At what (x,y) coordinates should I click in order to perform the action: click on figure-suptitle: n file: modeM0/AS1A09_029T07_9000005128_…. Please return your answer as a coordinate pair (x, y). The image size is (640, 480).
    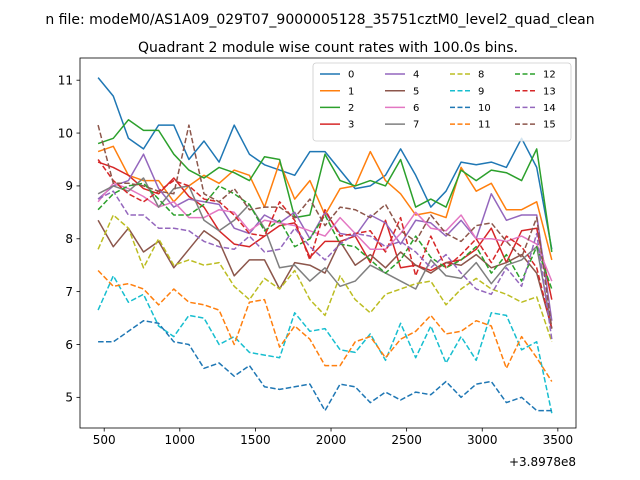
    Looking at the image, I should click on (319, 20).